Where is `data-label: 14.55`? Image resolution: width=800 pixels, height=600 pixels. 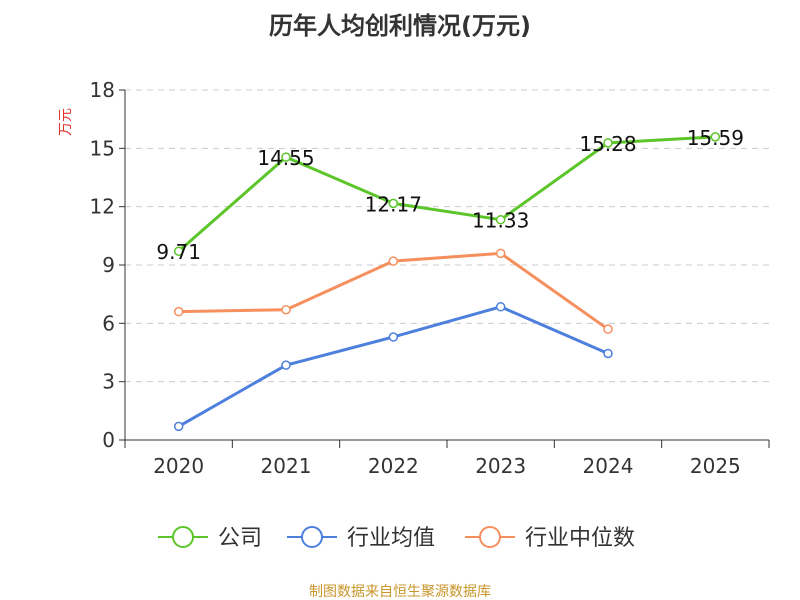 data-label: 14.55 is located at coordinates (285, 158).